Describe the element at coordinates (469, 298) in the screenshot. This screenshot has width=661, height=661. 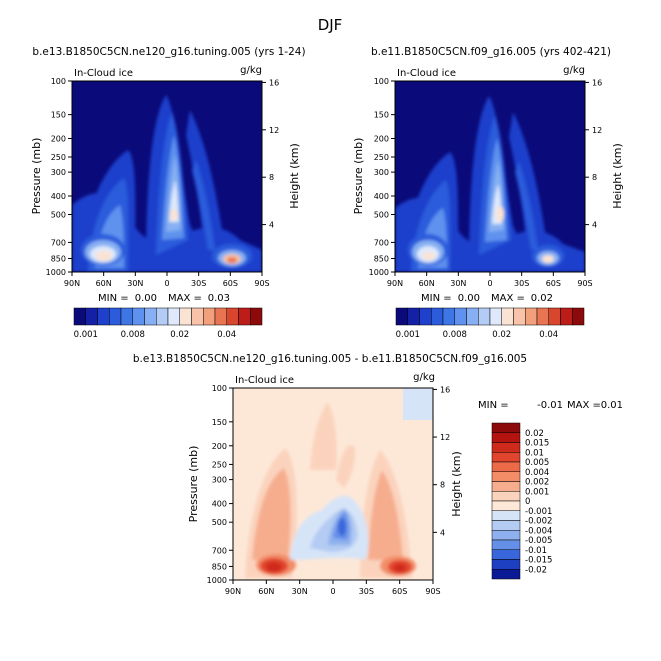
I see `panel-top-right-min-value: 0.00` at that location.